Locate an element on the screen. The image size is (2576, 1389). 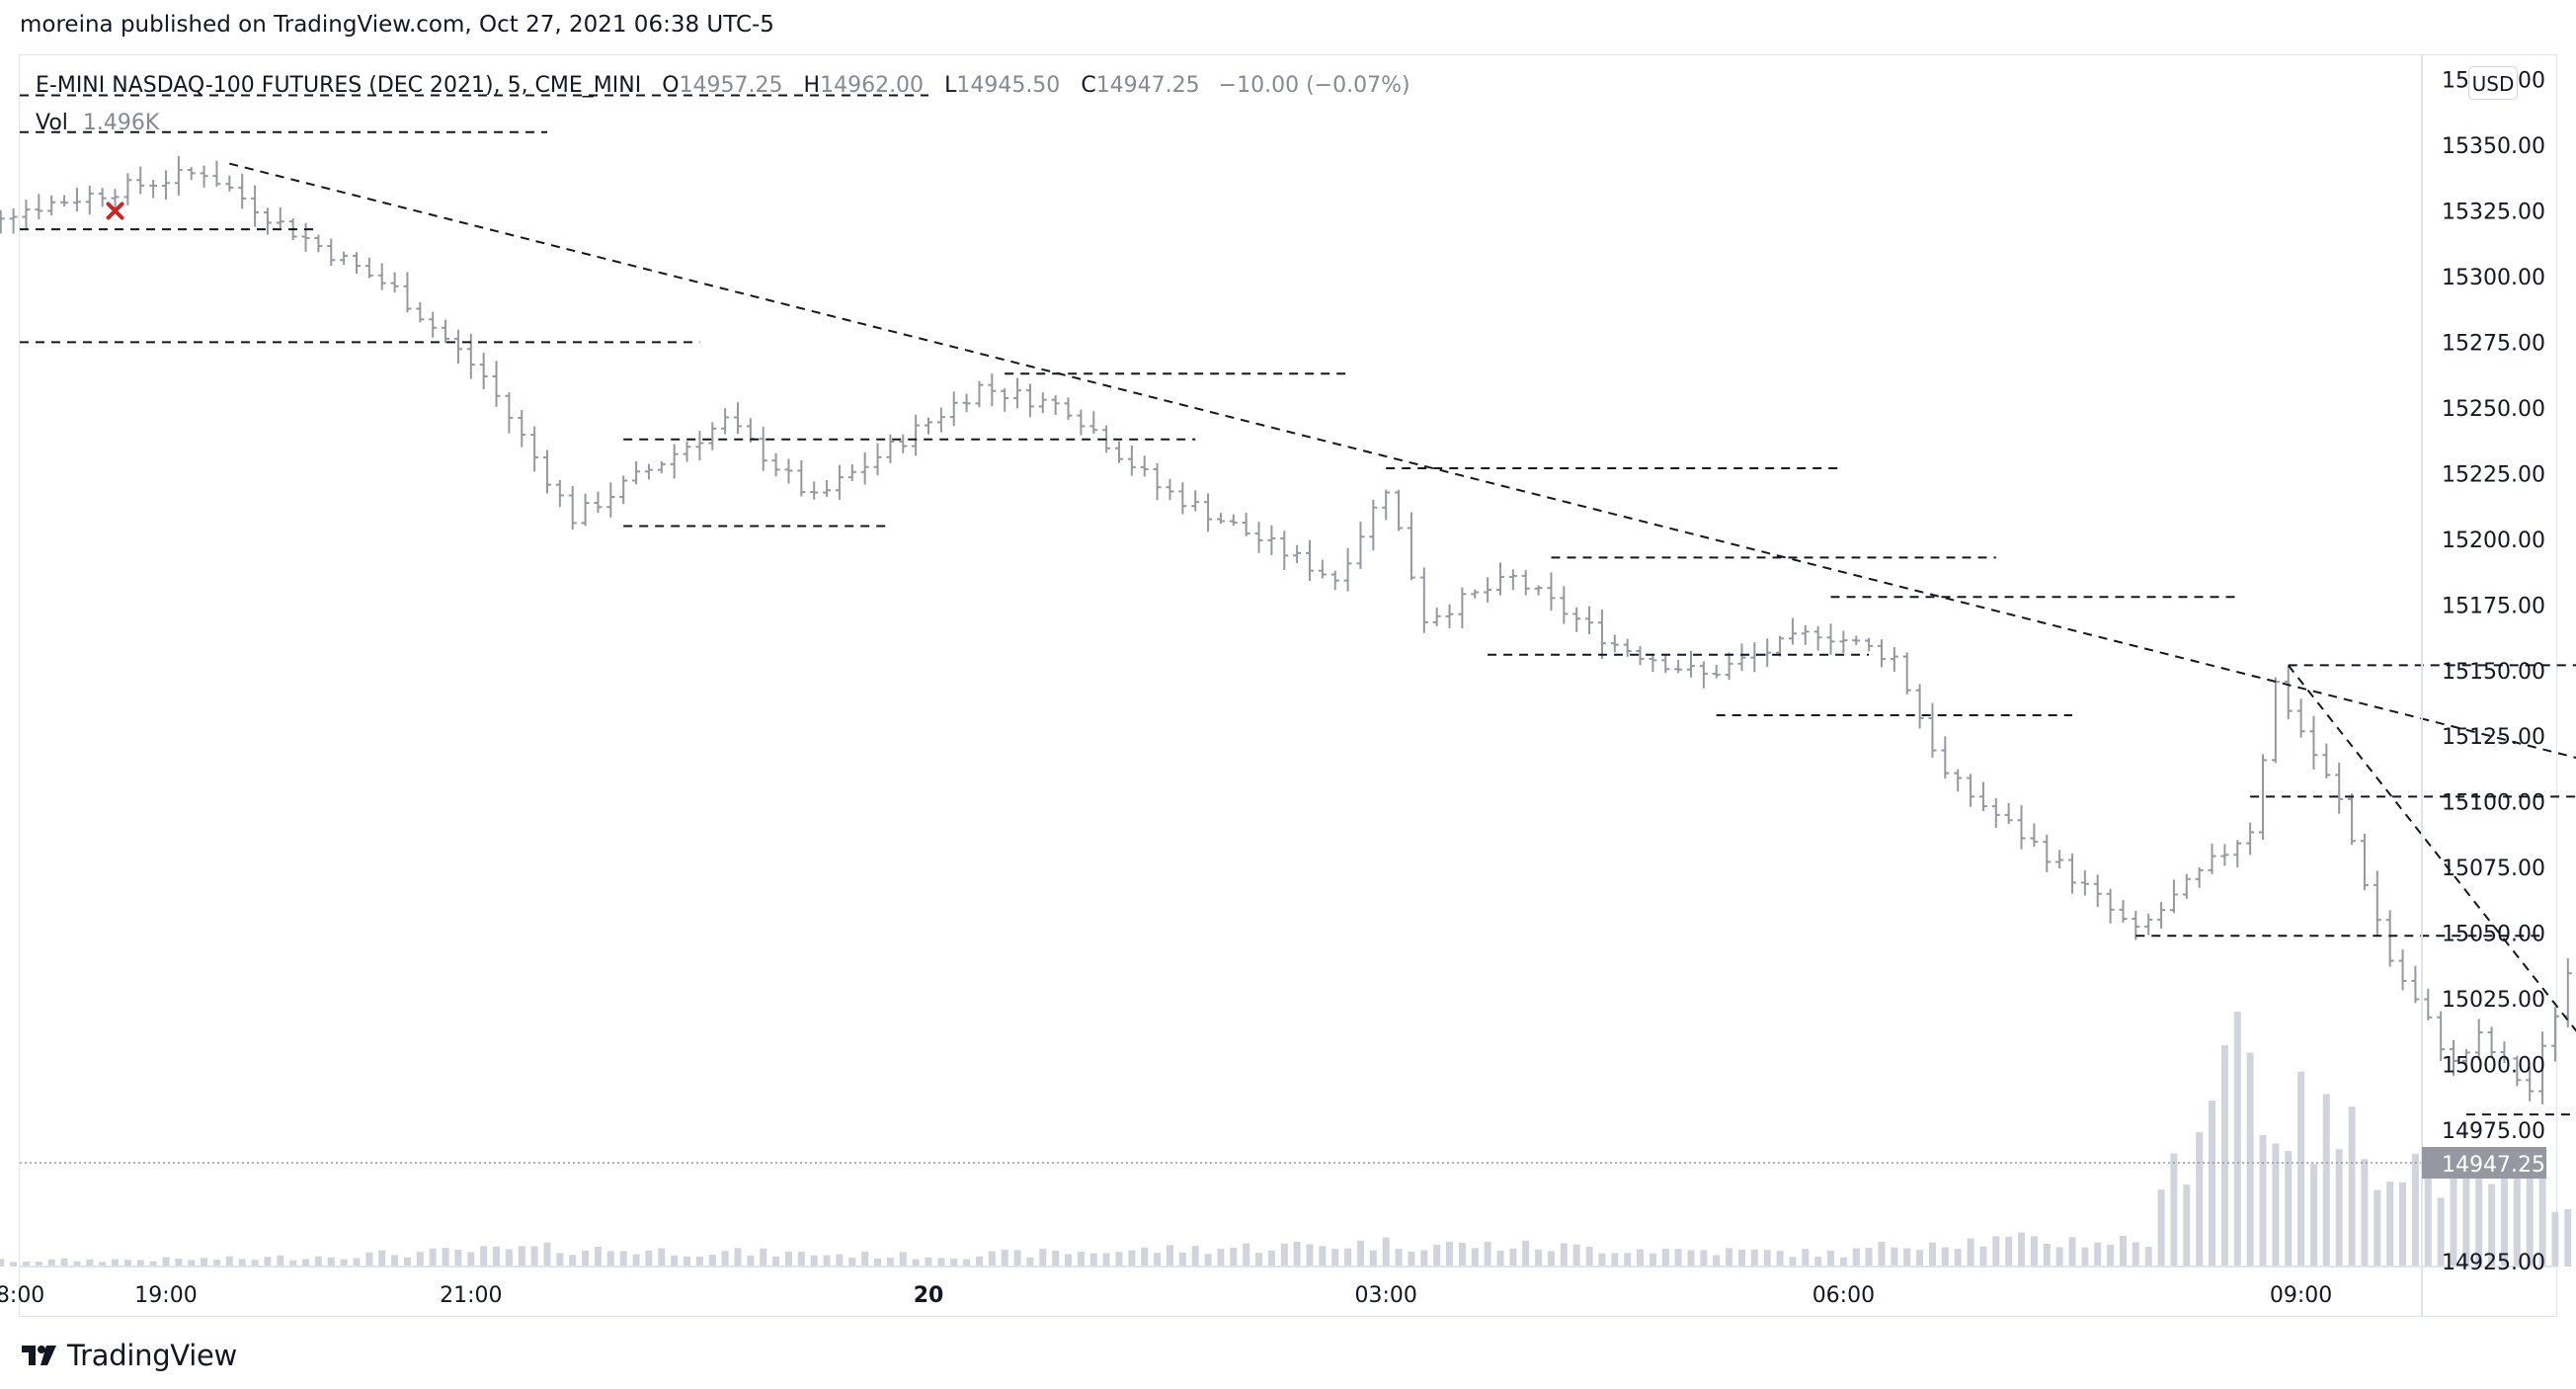
legend-open: 14957.25 is located at coordinates (731, 85).